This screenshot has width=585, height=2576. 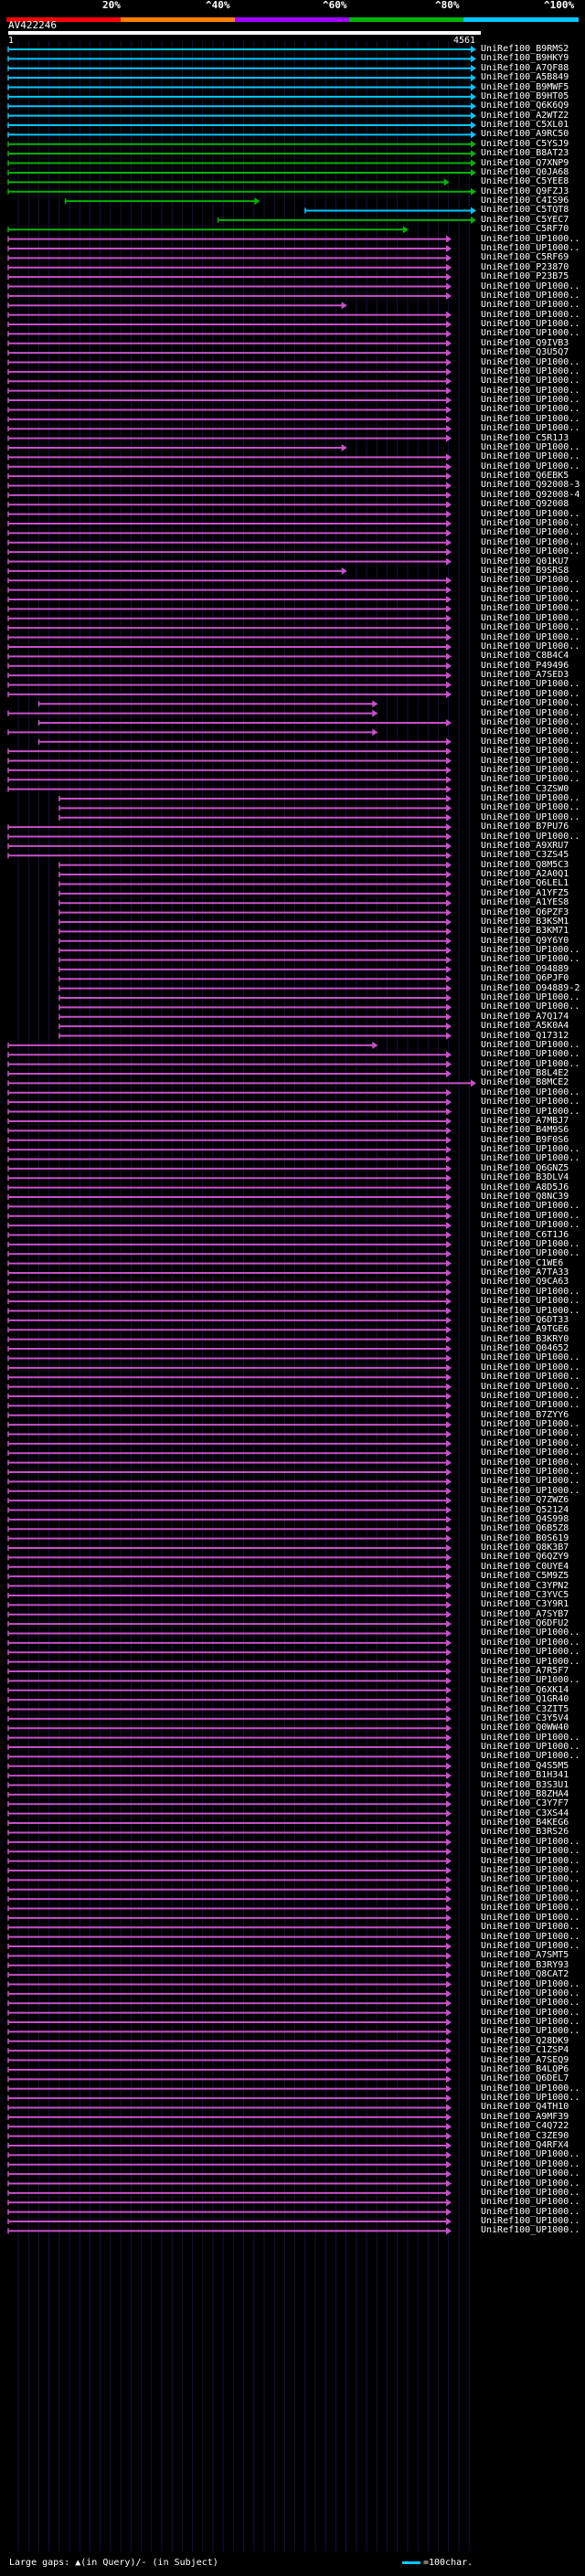 I want to click on hit-label: UniRef100_B0S619, so click(x=525, y=1537).